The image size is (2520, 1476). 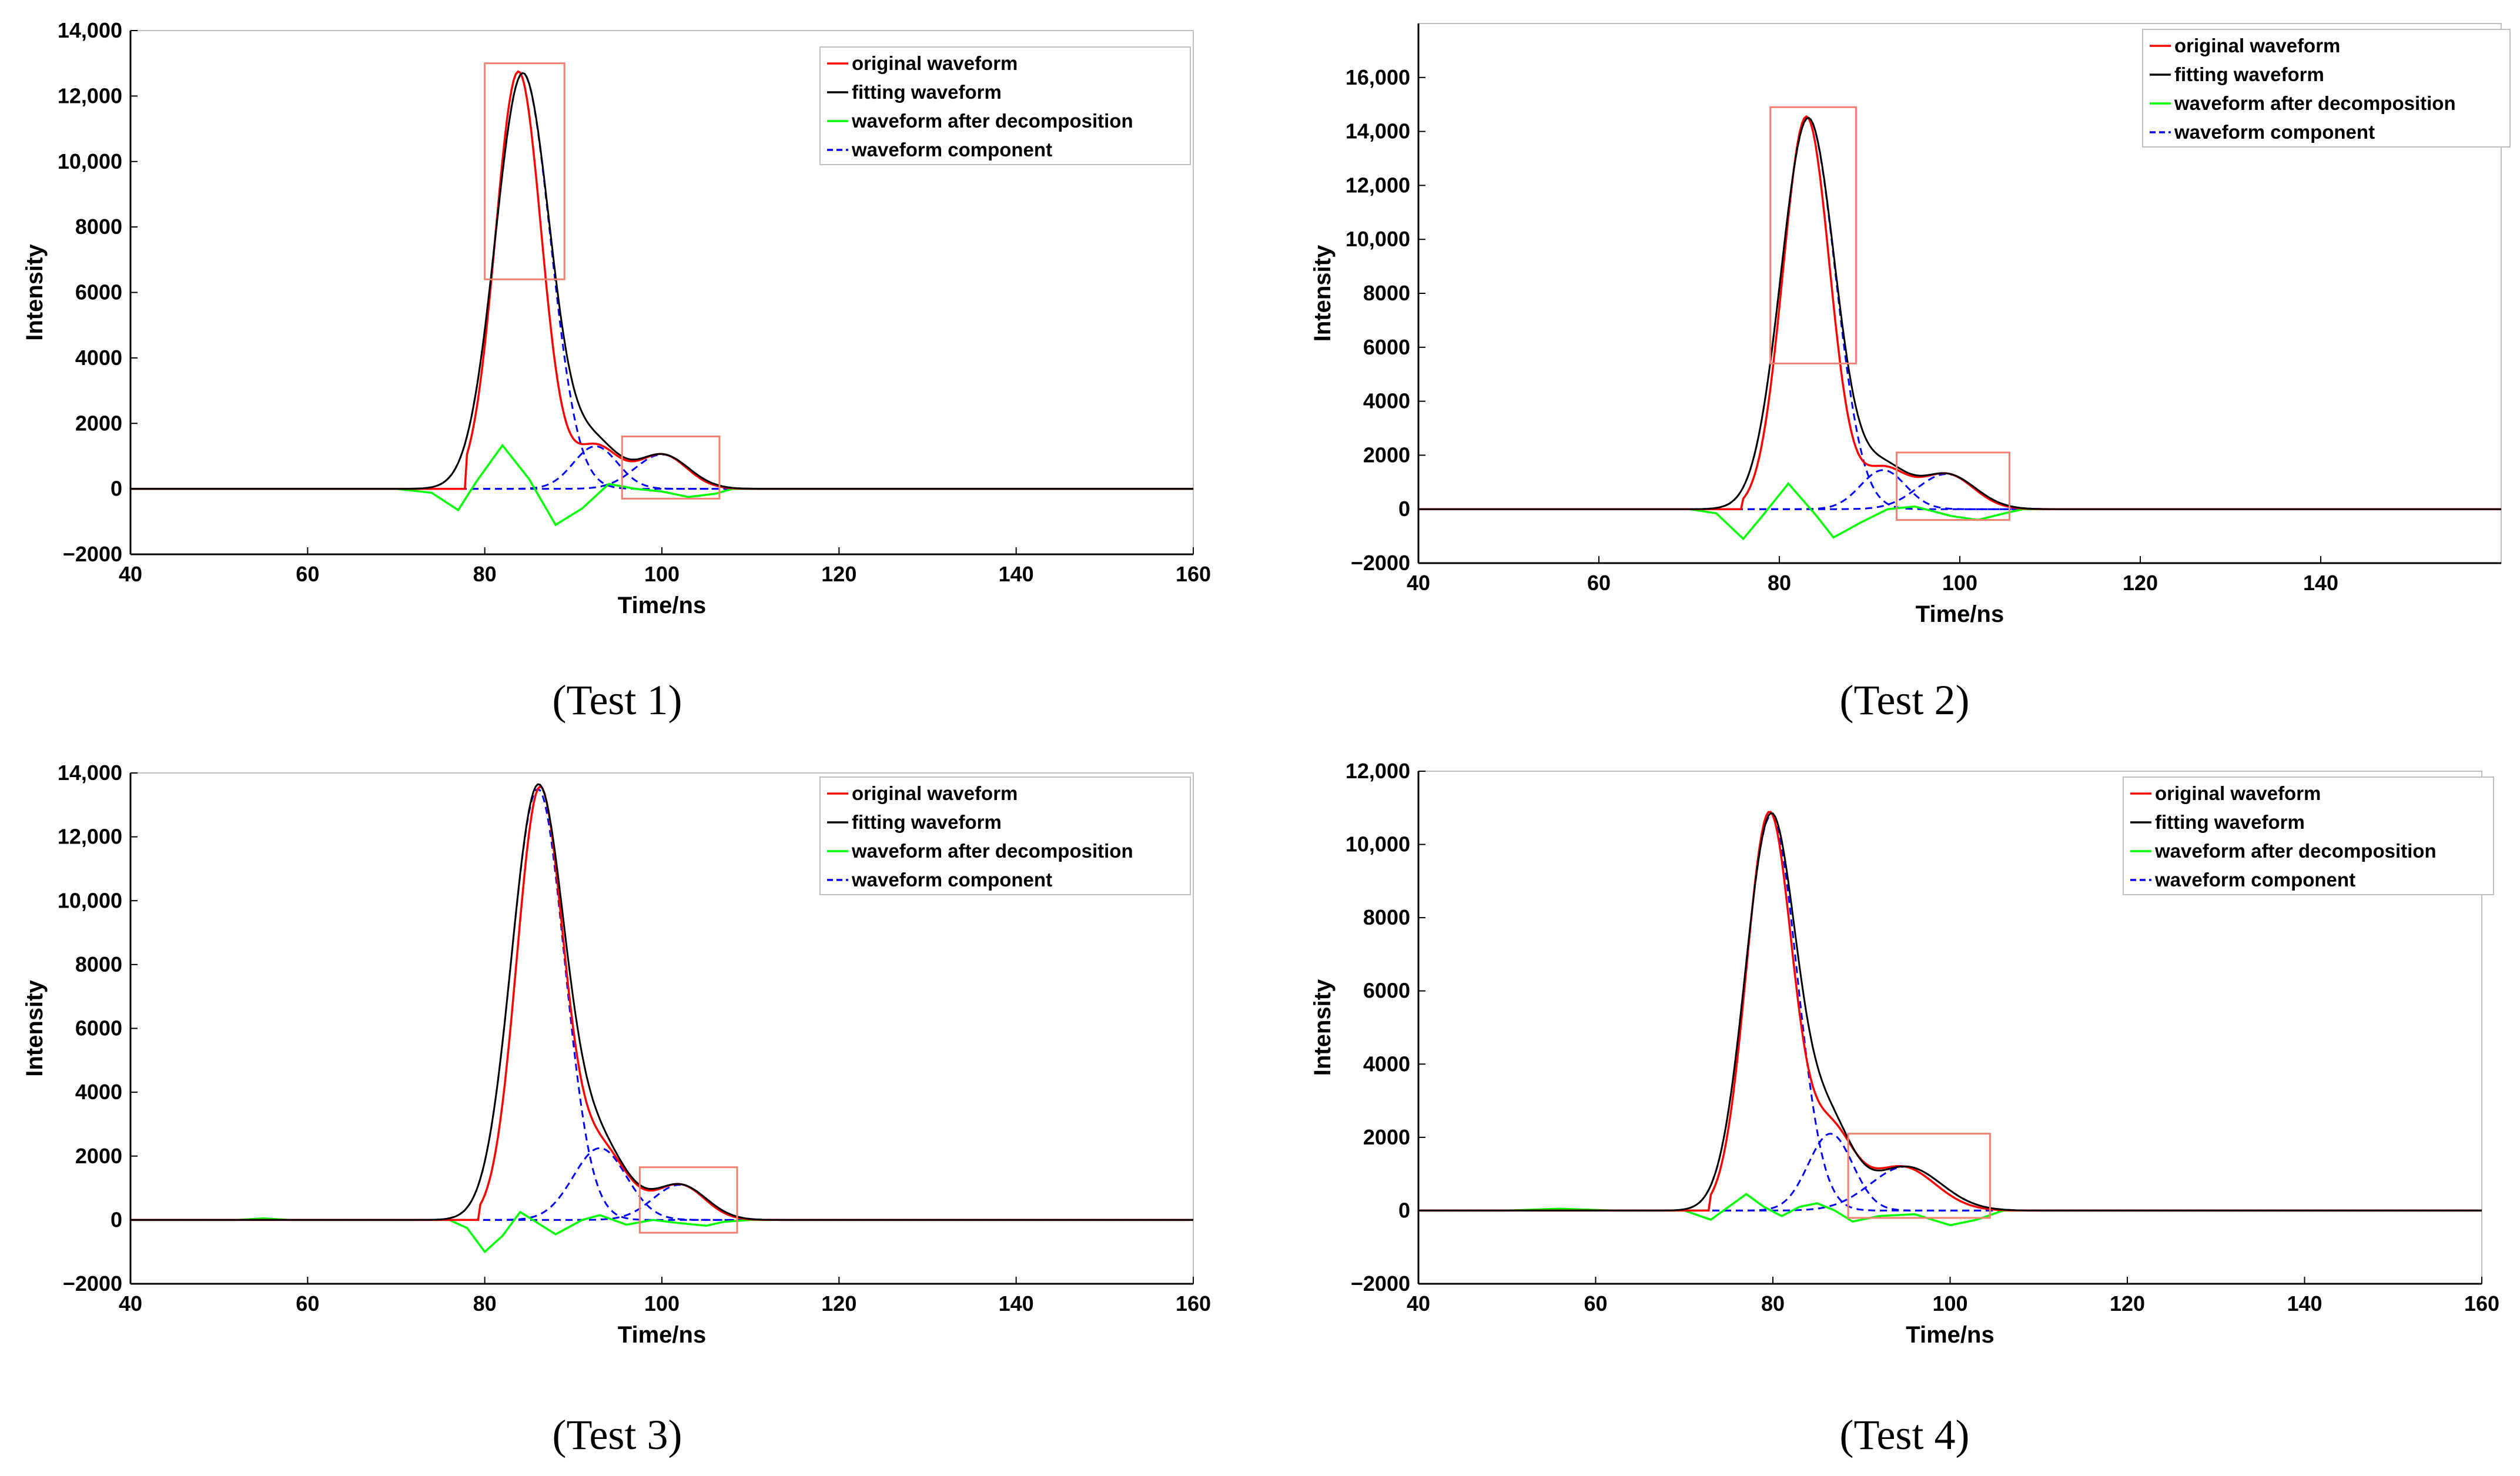 What do you see at coordinates (2481, 1303) in the screenshot?
I see `x-tick-label: 160` at bounding box center [2481, 1303].